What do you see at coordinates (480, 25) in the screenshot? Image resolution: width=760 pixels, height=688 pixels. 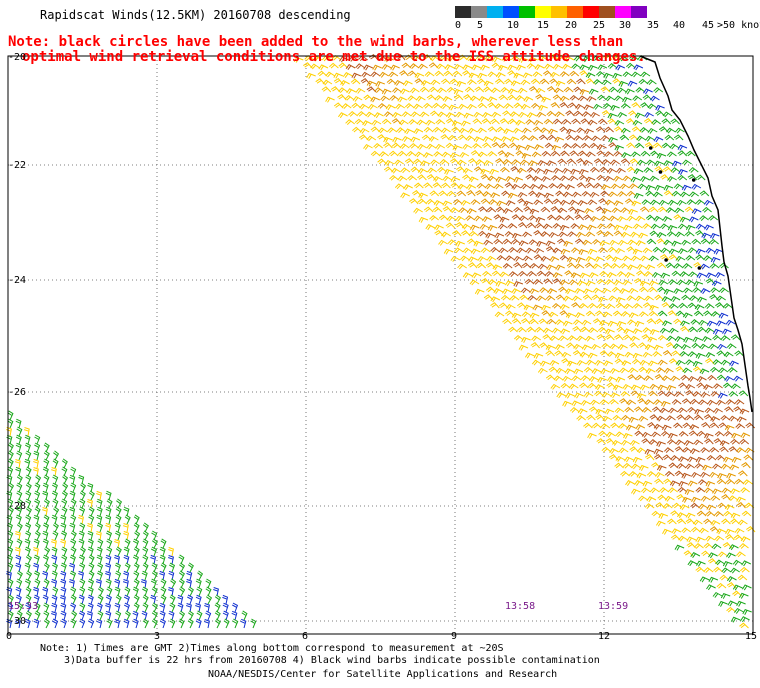 I see `legend-label: 5` at bounding box center [480, 25].